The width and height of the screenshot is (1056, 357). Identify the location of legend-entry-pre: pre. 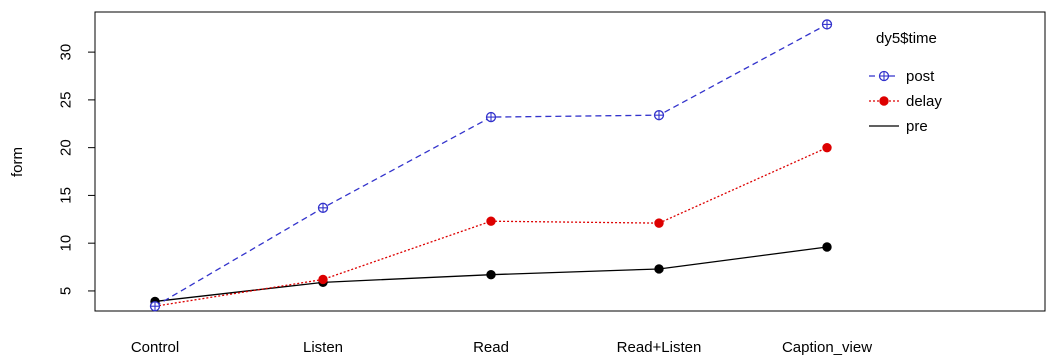
(898, 126).